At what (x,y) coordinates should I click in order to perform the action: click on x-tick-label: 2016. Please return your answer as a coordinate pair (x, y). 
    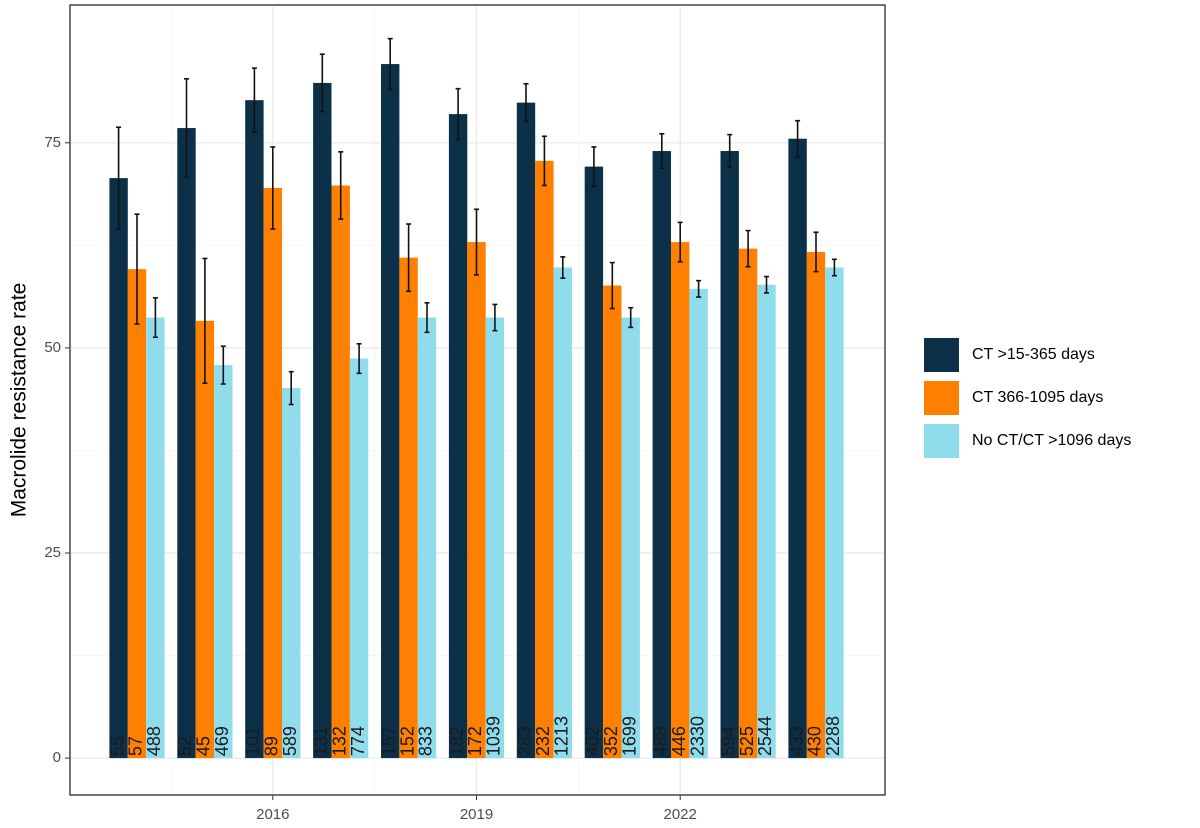
    Looking at the image, I should click on (272, 814).